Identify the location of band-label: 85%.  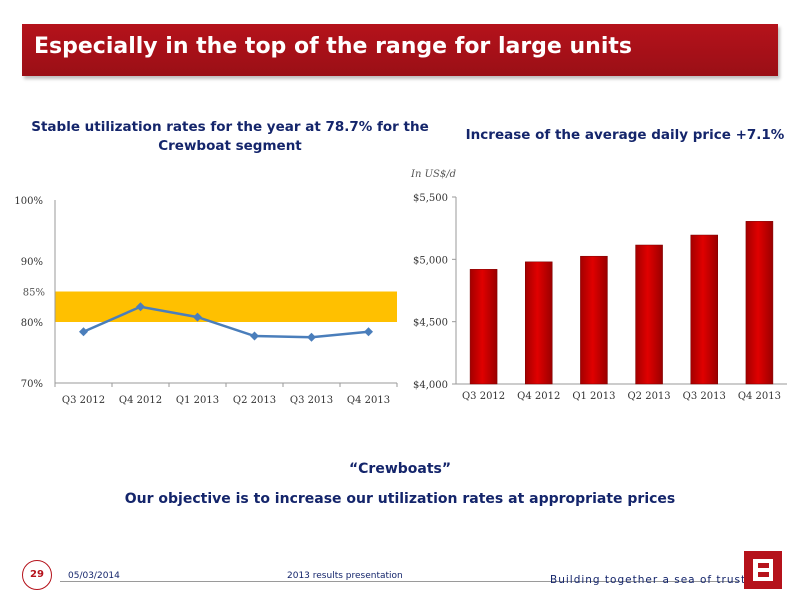
(34, 293).